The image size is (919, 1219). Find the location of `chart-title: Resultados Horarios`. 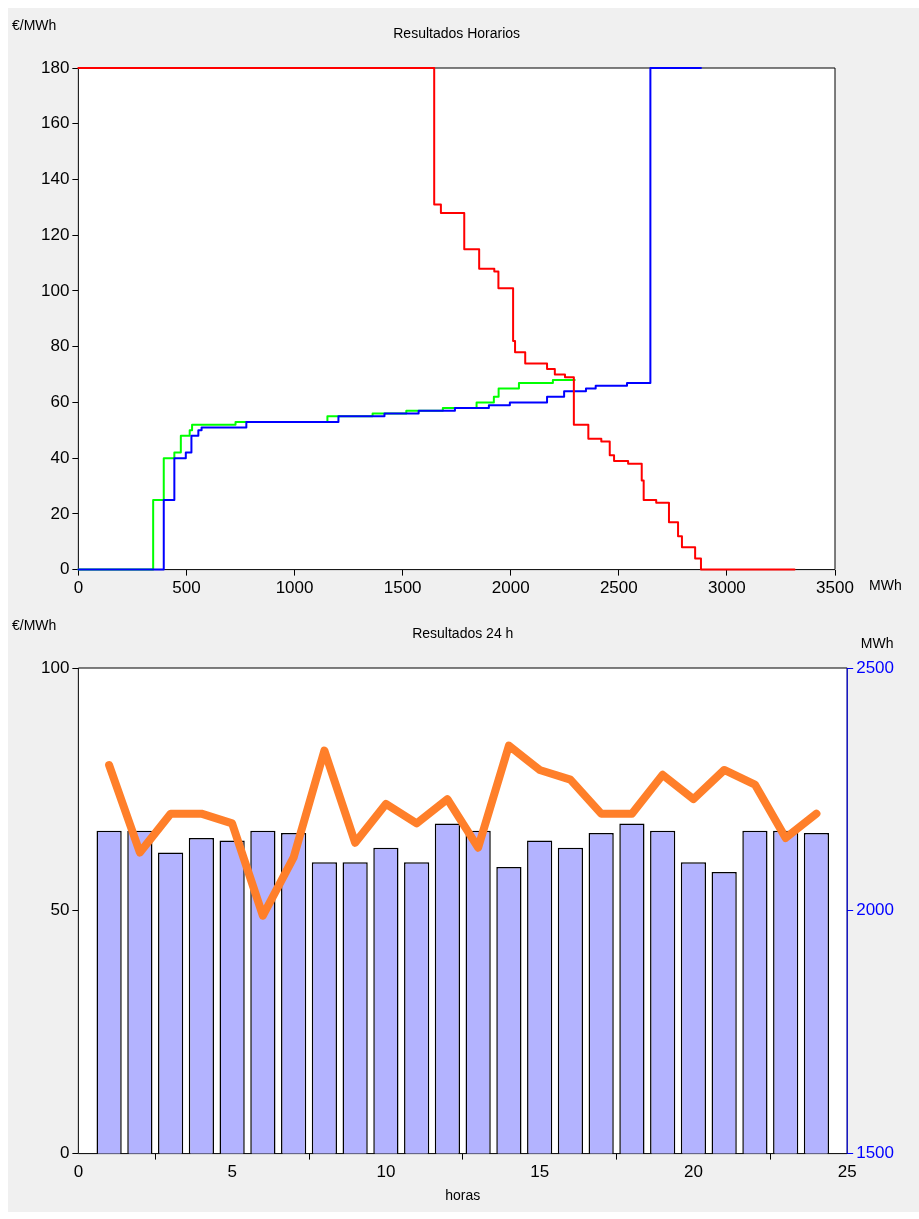

chart-title: Resultados Horarios is located at coordinates (457, 33).